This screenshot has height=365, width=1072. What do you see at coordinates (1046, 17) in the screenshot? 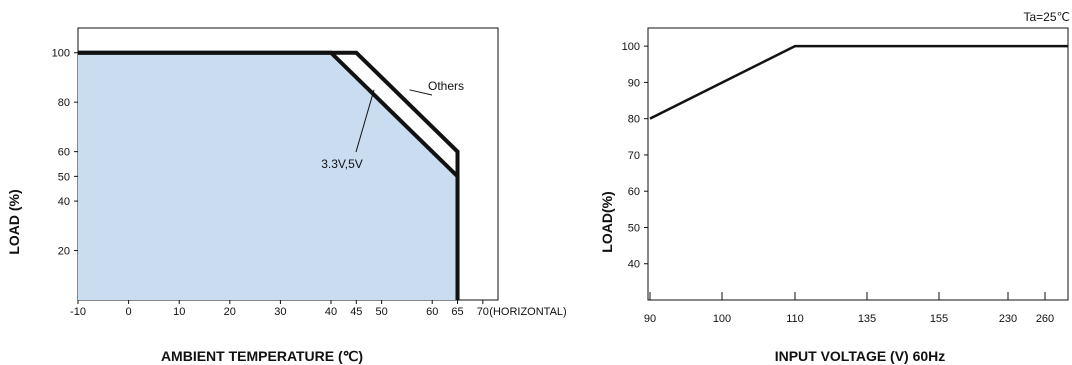
I see `chart2-condition-note: Ta=25℃` at bounding box center [1046, 17].